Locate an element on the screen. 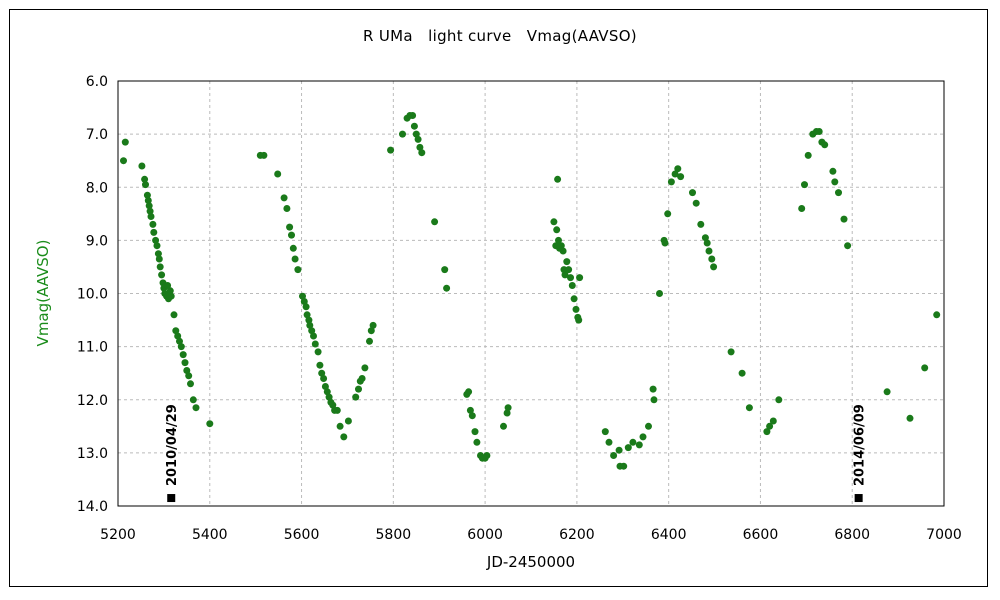 The height and width of the screenshot is (600, 1000). y-tick-label: 10.0 is located at coordinates (92, 295).